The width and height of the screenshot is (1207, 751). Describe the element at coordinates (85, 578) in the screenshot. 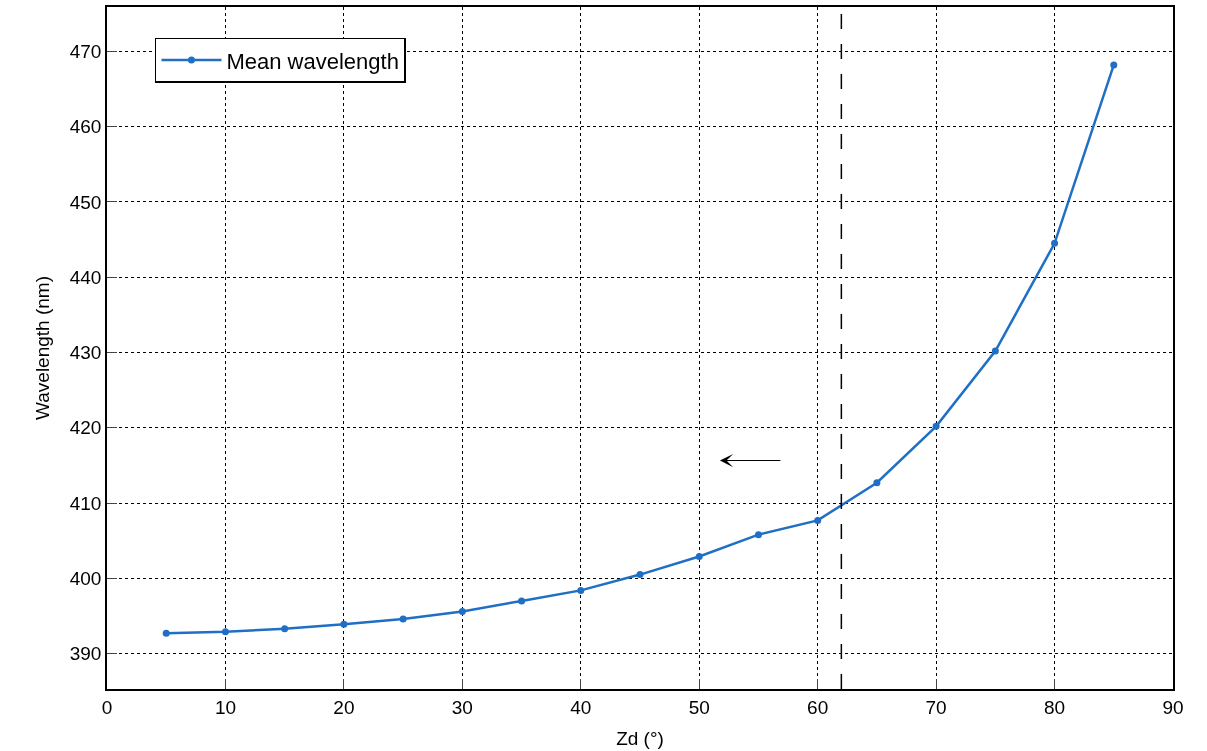

I see `y-tick-label: 400` at that location.